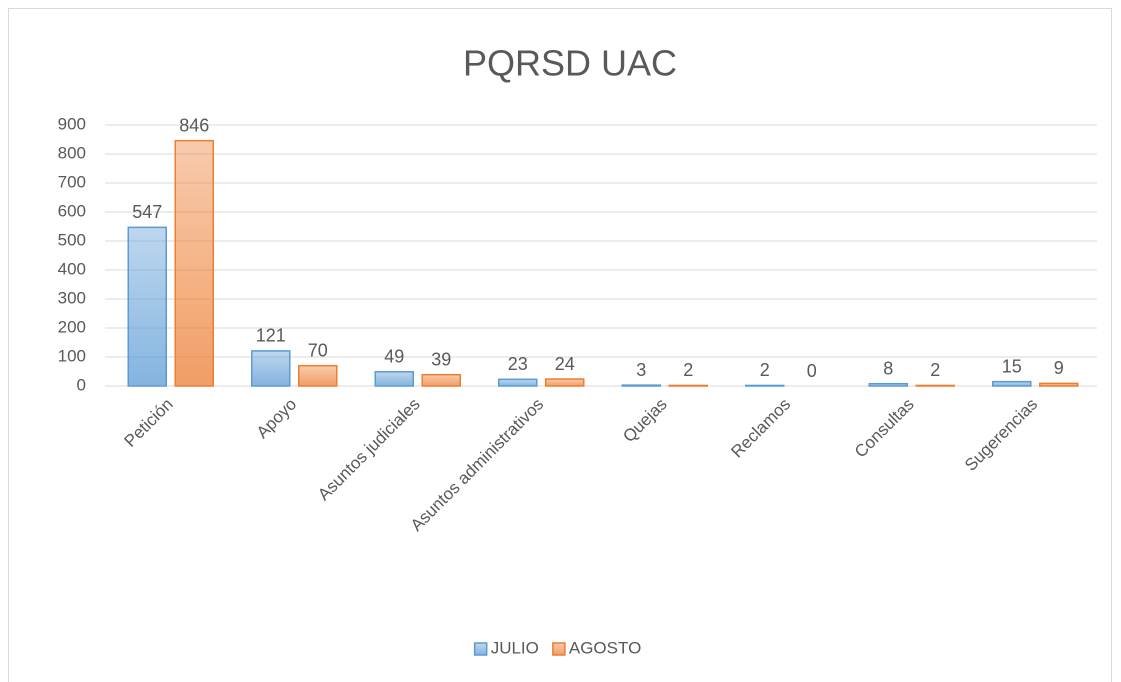  I want to click on data-label: 3, so click(641, 370).